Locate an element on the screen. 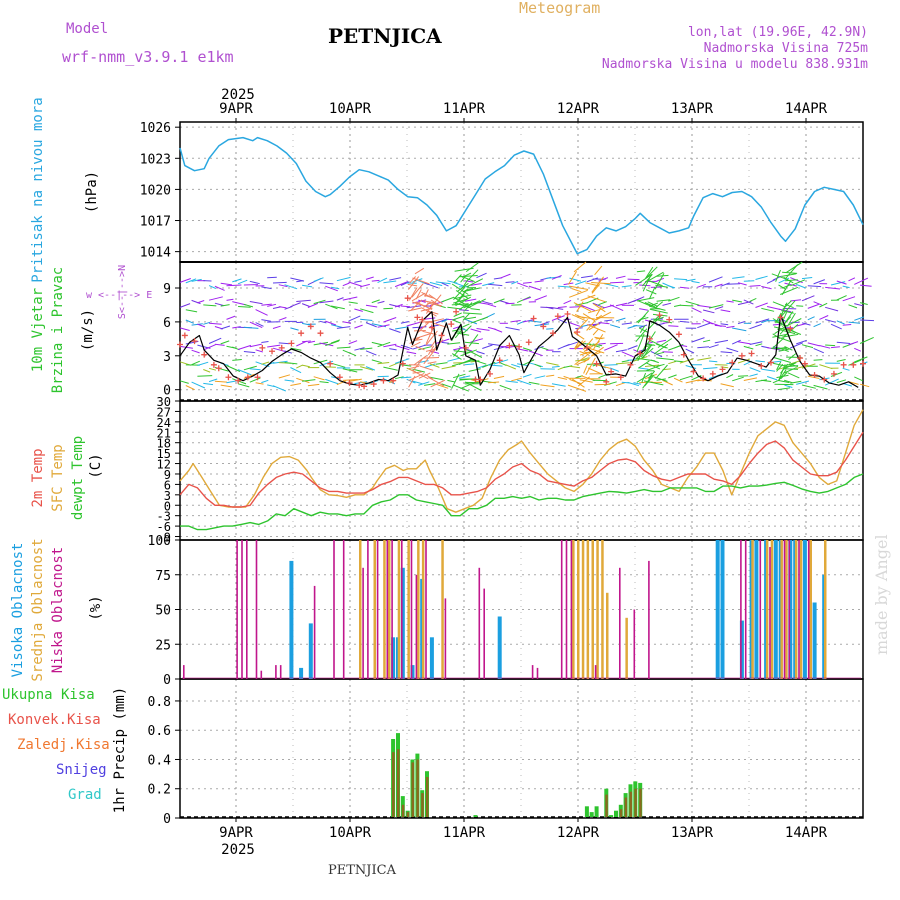  ylabel-precip: 1hr Precip (mm) is located at coordinates (120, 750).